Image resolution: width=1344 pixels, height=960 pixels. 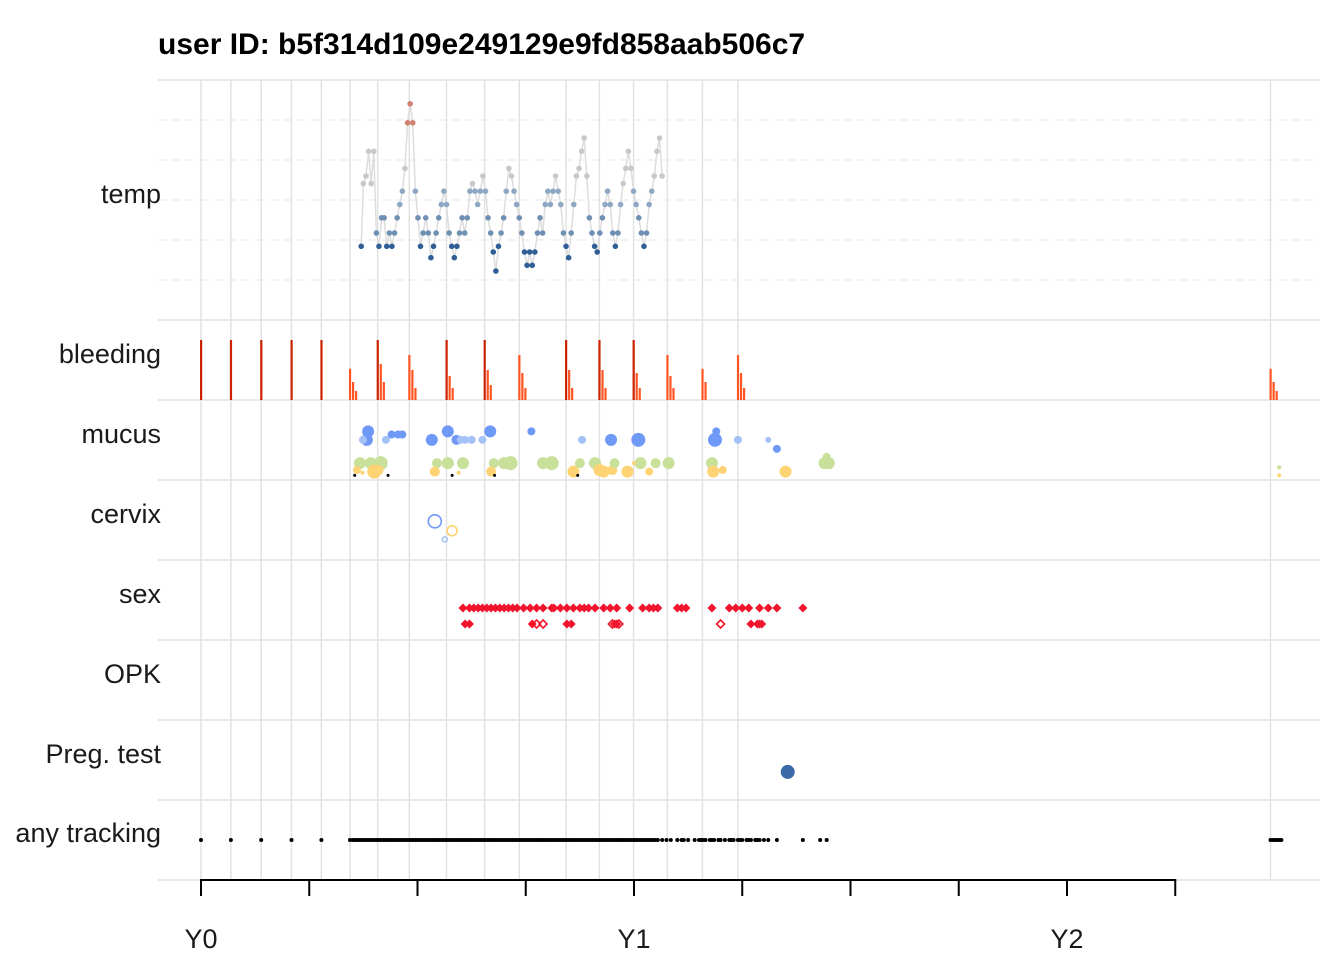 What do you see at coordinates (110, 354) in the screenshot?
I see `row-label-bleeding: bleeding` at bounding box center [110, 354].